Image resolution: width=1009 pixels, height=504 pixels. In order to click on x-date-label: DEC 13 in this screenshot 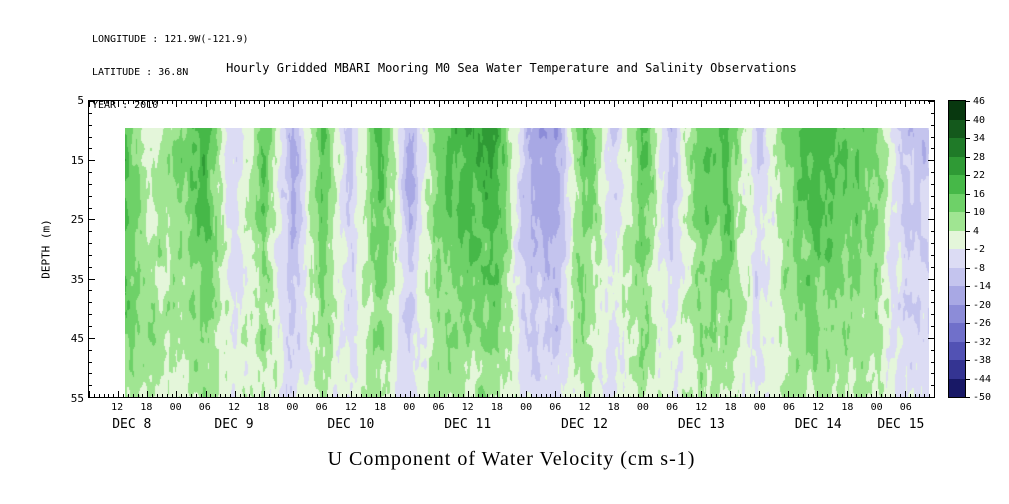, I will do `click(701, 424)`.